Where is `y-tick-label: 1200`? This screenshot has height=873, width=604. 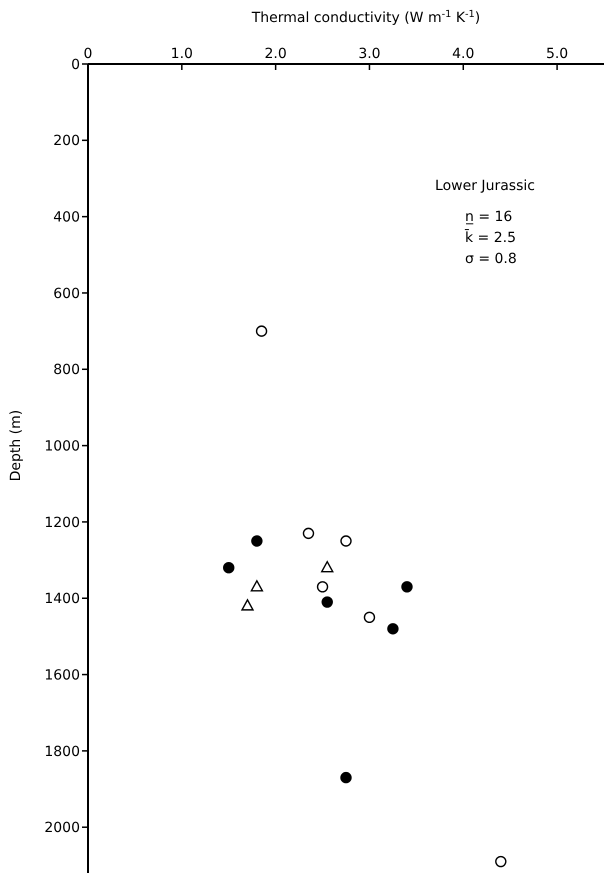
y-tick-label: 1200 is located at coordinates (62, 522).